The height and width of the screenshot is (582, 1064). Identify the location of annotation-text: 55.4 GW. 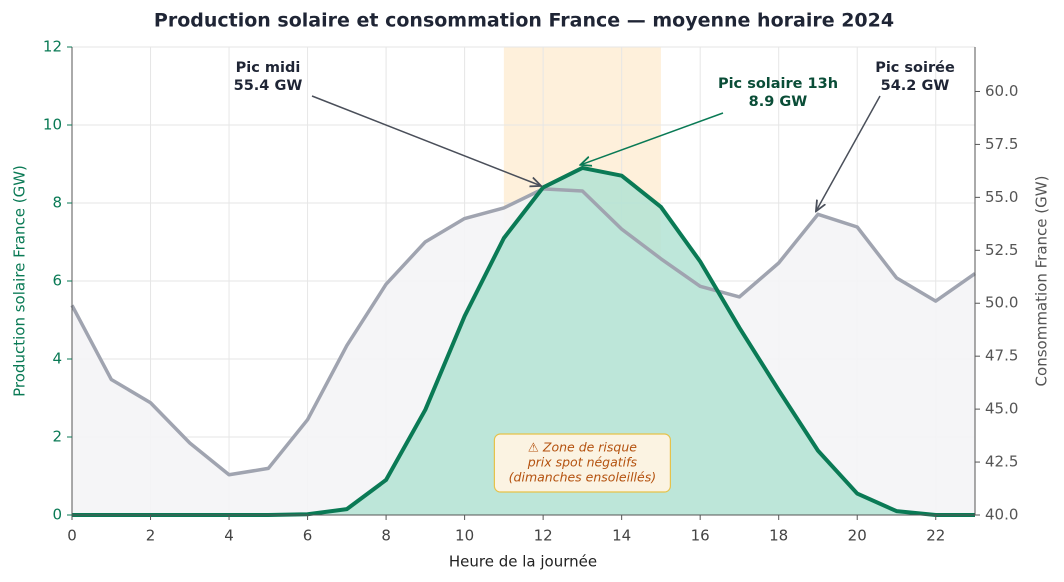
(268, 86).